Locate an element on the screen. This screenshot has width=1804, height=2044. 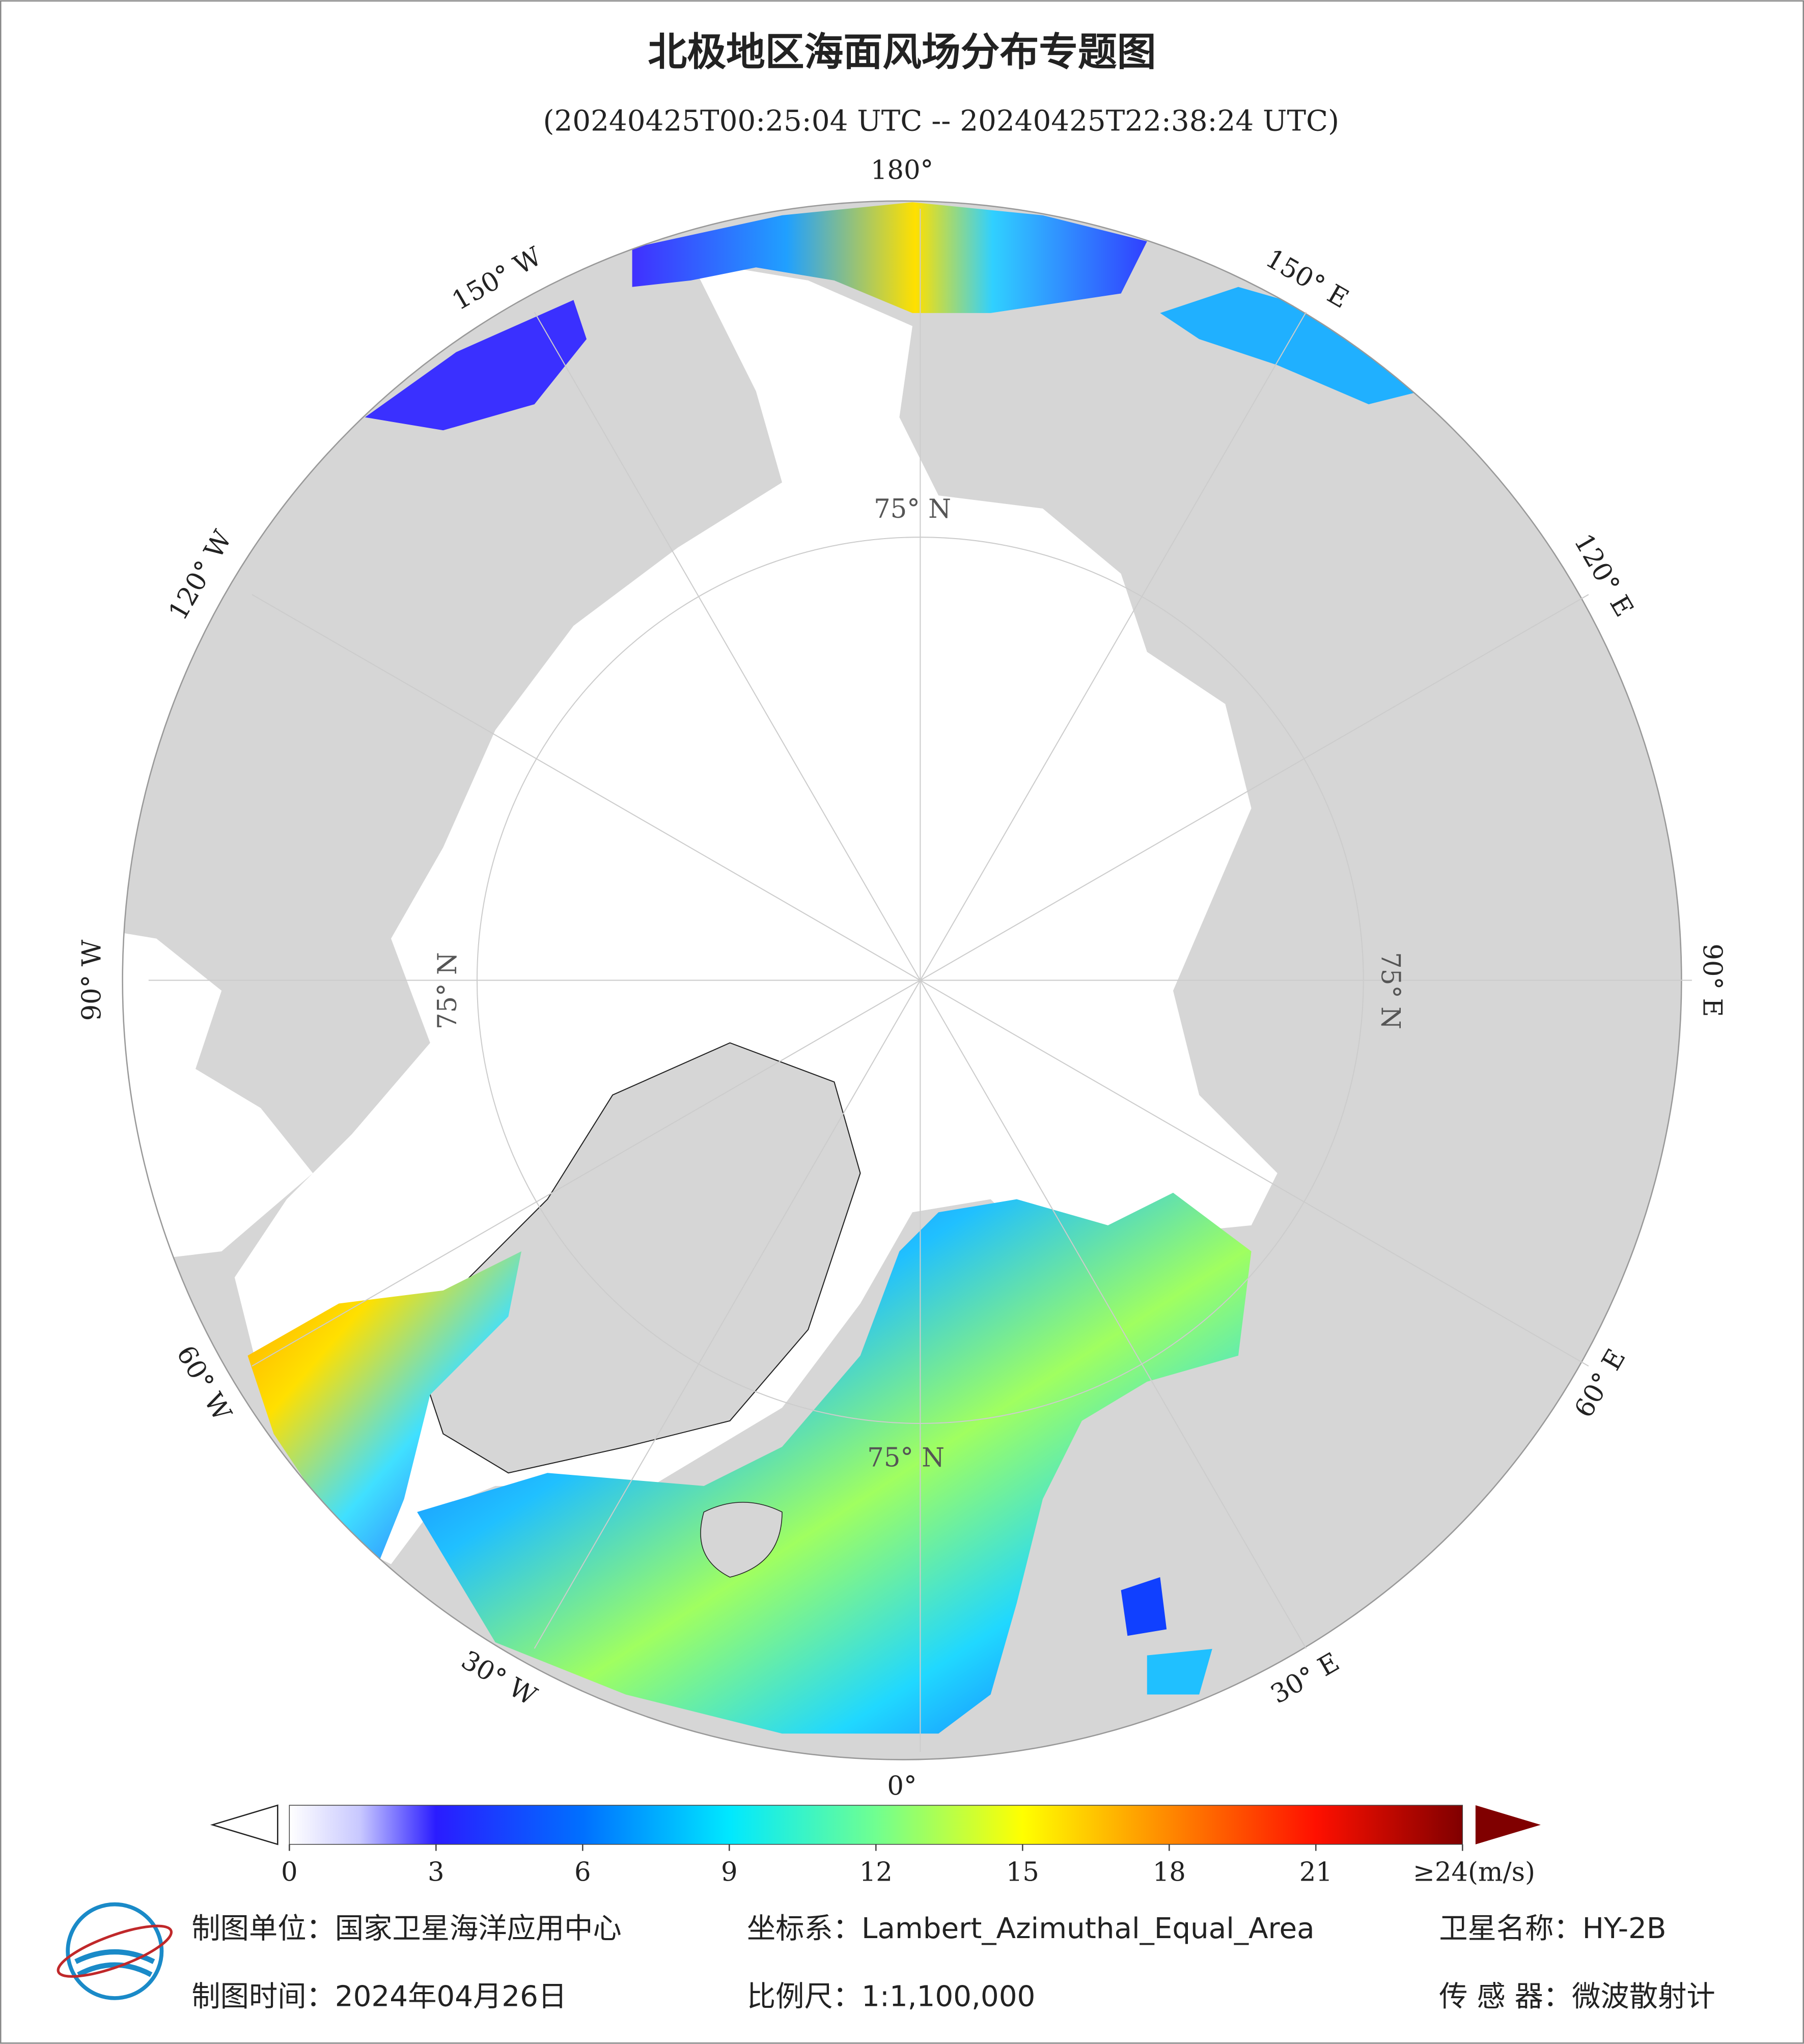
colorbar-tick-label: 21 is located at coordinates (1316, 1872).